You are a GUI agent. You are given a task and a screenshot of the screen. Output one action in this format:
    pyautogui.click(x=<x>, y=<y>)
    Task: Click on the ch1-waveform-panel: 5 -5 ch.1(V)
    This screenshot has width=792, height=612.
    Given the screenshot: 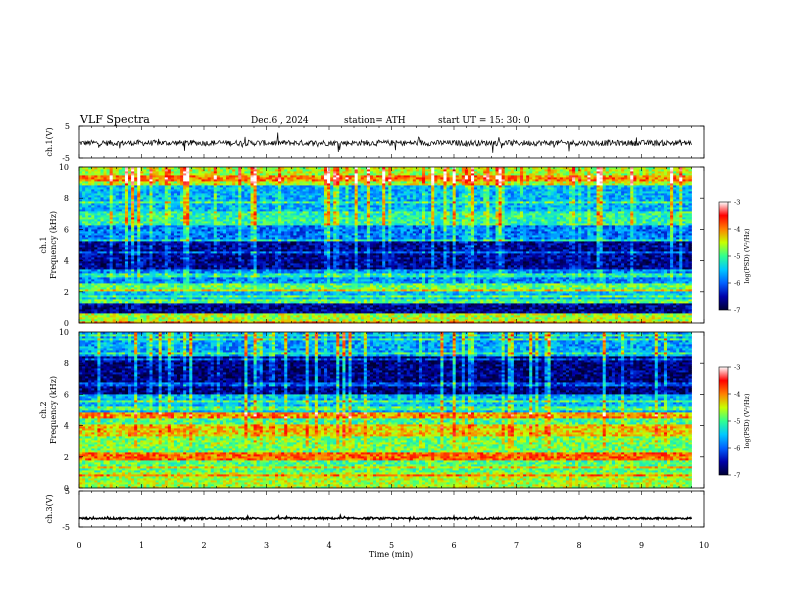 What is the action you would take?
    pyautogui.click(x=374, y=142)
    